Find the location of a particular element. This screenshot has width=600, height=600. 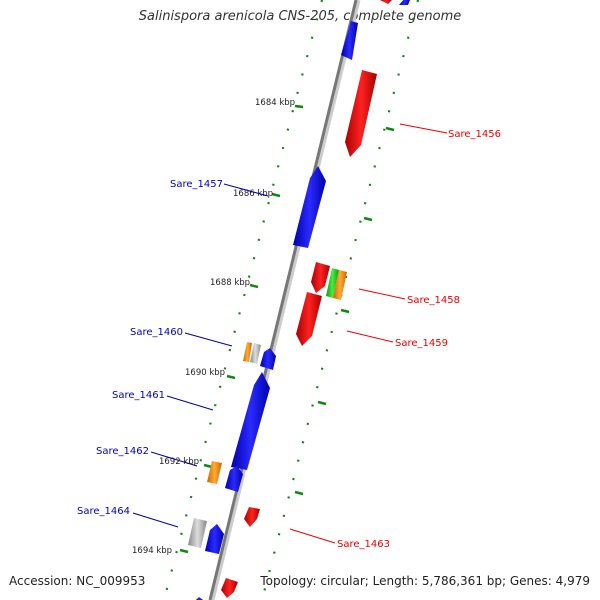

gene-label-sare-1461: Sare_1461 is located at coordinates (138, 395).